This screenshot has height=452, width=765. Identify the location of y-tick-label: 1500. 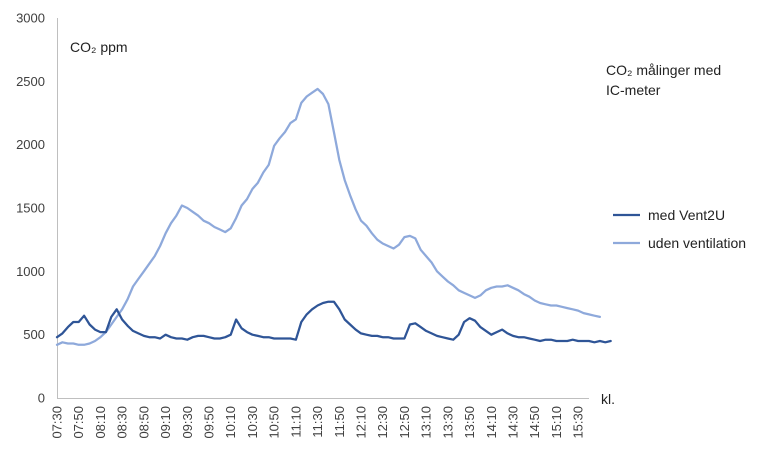
(30, 208).